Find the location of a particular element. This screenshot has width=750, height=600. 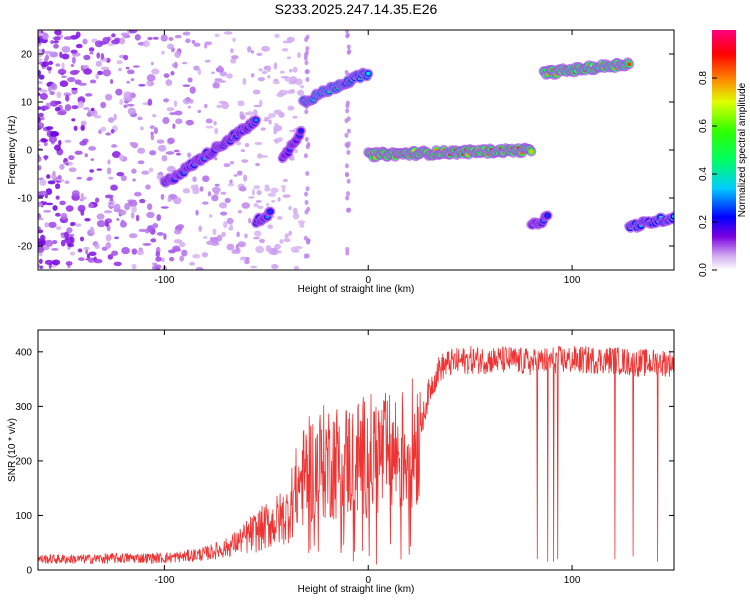

feature-core is located at coordinates (270, 211).